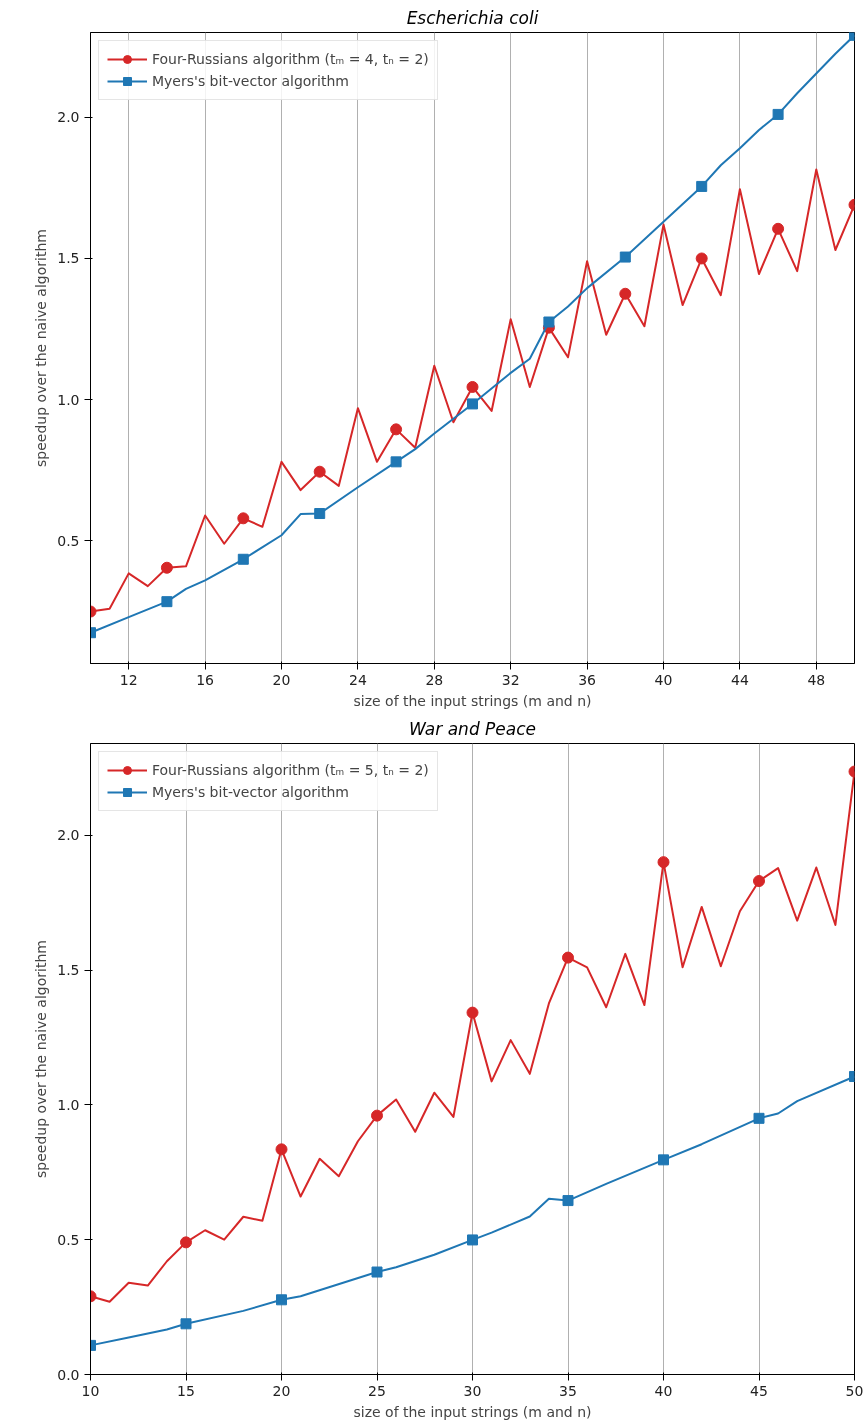 The image size is (868, 1422). What do you see at coordinates (739, 679) in the screenshot?
I see `x-tick-label: 44` at bounding box center [739, 679].